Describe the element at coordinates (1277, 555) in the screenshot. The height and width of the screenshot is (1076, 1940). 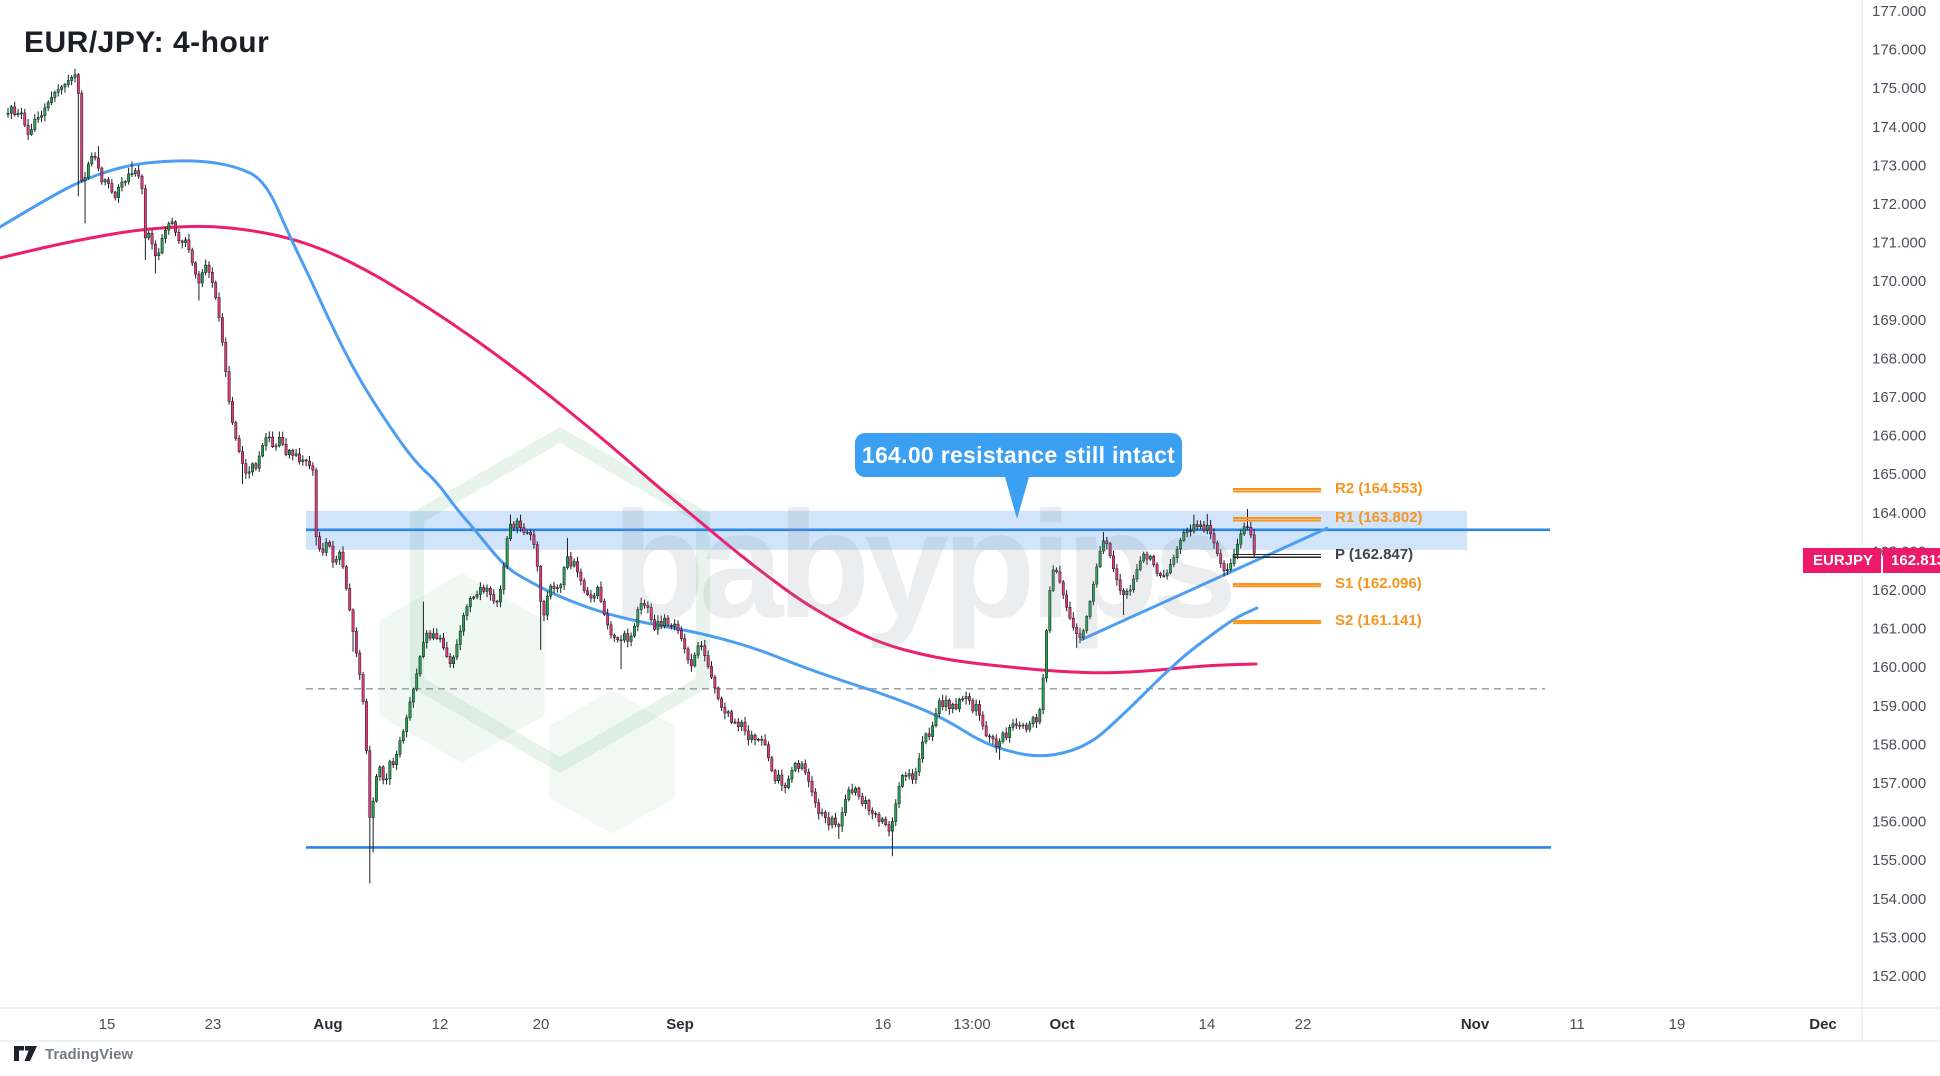
I see `pivot-dash-p` at that location.